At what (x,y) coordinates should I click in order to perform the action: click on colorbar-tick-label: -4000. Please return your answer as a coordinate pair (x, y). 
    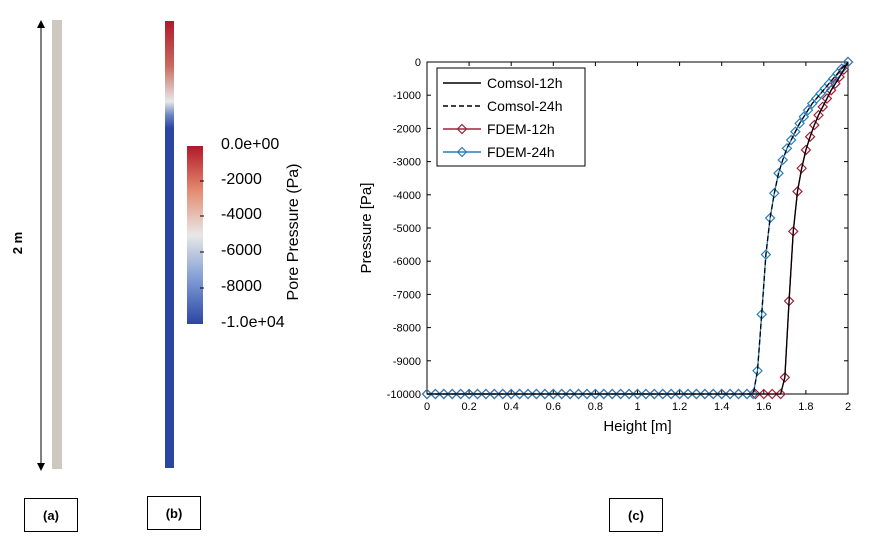
    Looking at the image, I should click on (241, 214).